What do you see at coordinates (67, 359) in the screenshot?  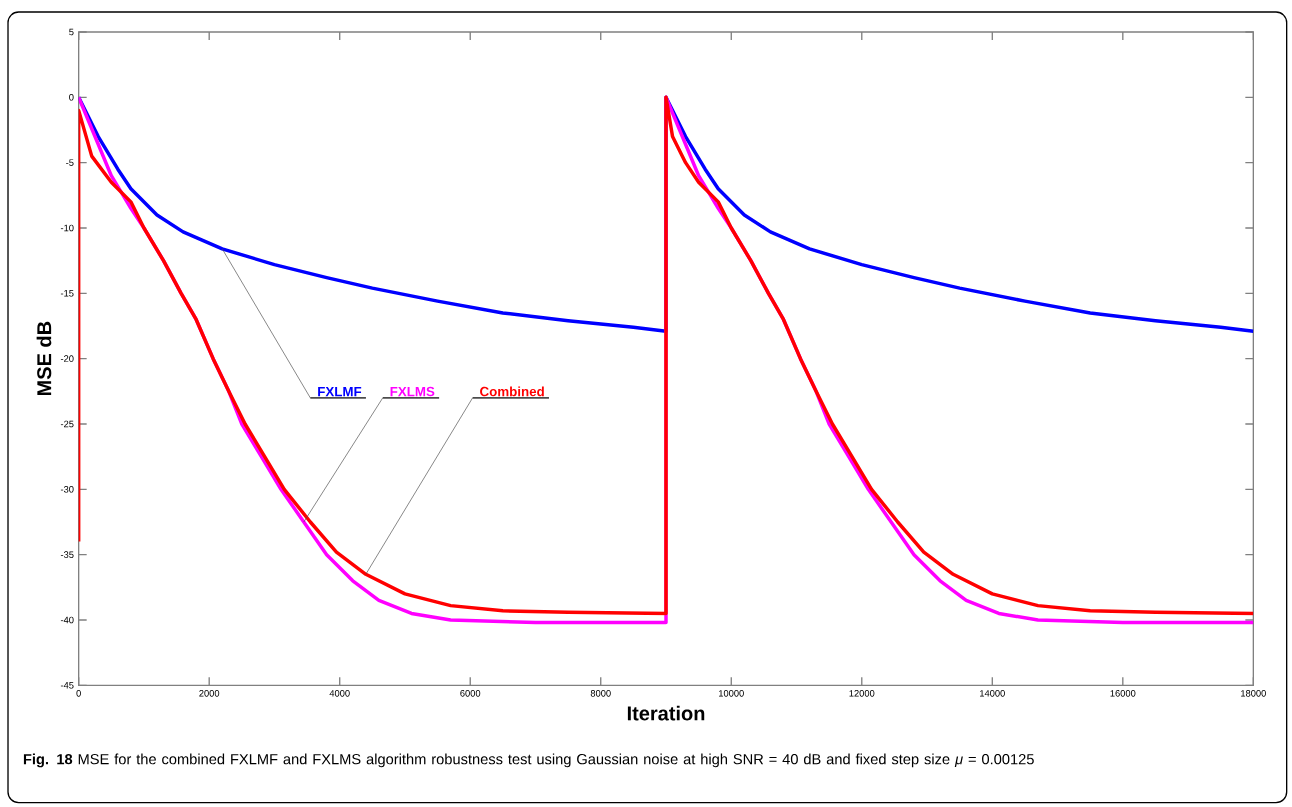 I see `y-tick-label: -20` at bounding box center [67, 359].